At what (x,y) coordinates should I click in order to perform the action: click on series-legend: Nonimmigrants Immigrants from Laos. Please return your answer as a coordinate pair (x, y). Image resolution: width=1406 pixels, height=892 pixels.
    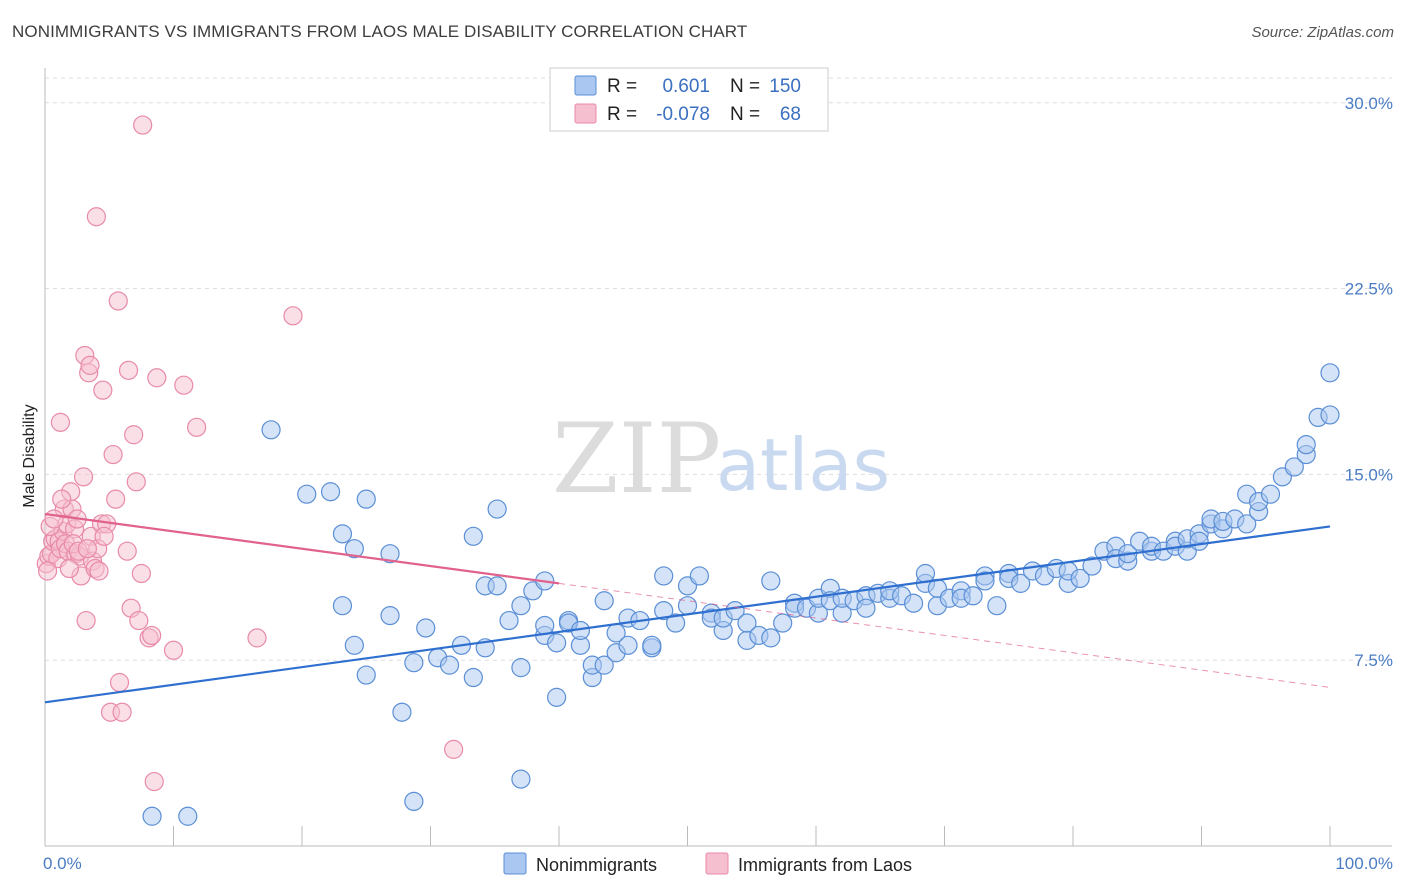
    Looking at the image, I should click on (707, 863).